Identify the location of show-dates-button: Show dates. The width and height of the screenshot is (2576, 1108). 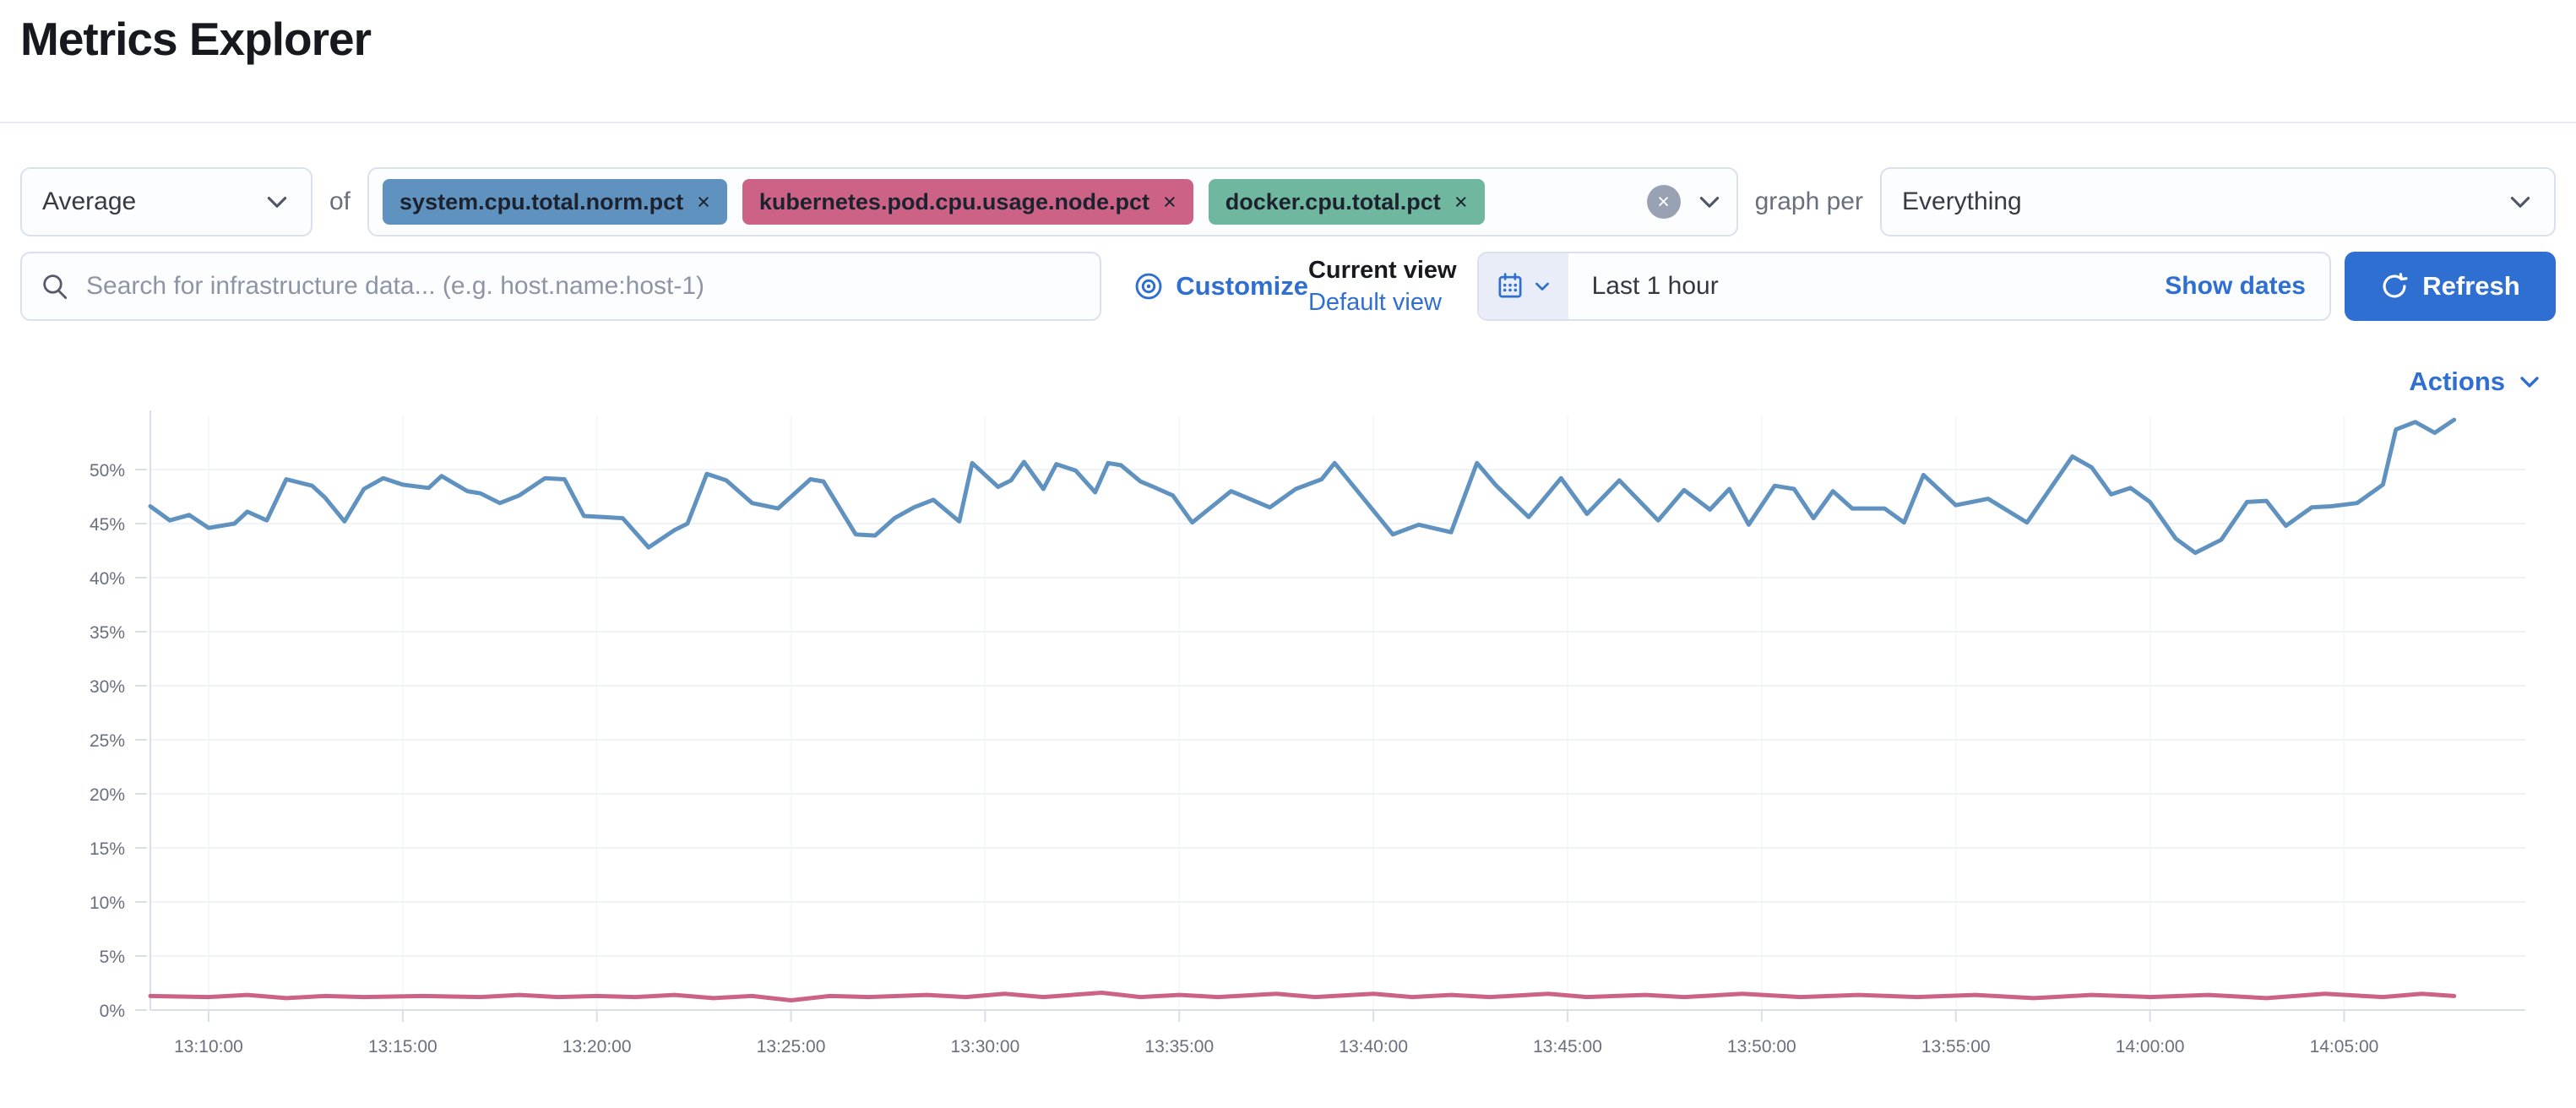
(2235, 286).